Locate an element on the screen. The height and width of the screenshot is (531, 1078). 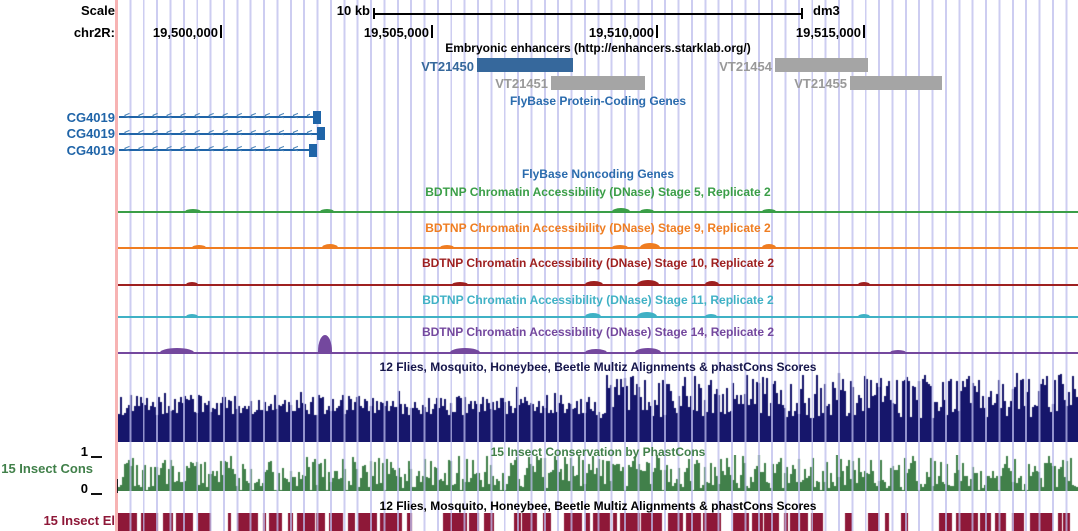
multiz-histogram is located at coordinates (598, 407).